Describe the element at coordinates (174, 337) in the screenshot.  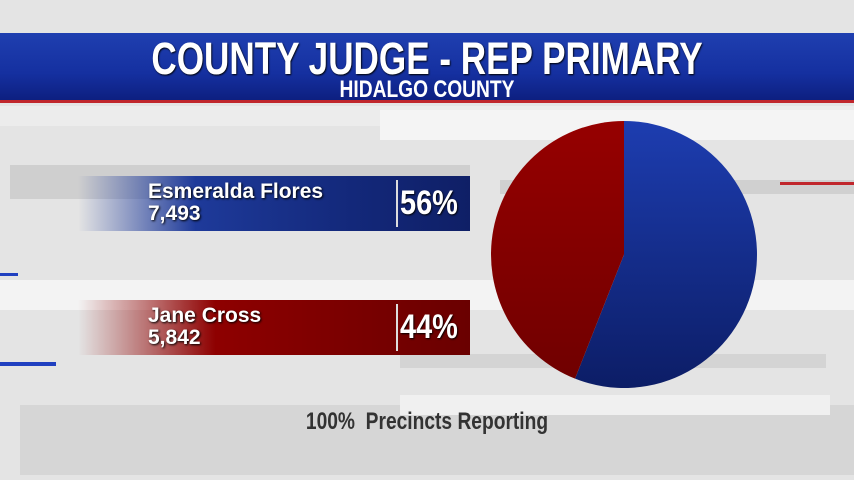
I see `candidate-votes: 5,842` at that location.